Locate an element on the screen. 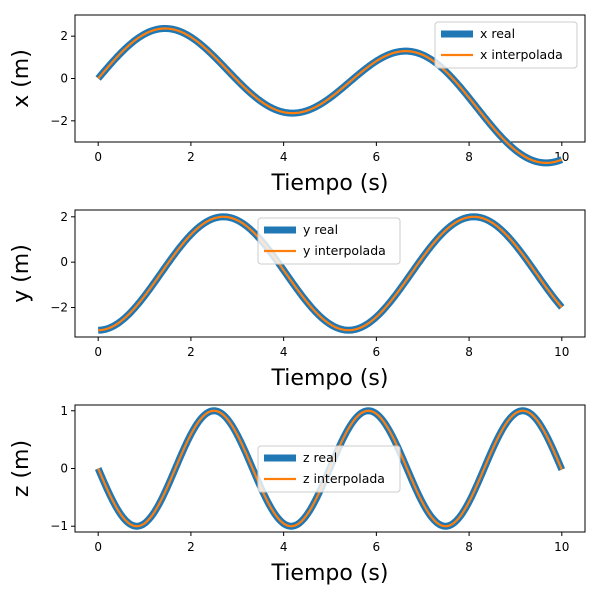  y-axis-title: x (m) is located at coordinates (21, 78).